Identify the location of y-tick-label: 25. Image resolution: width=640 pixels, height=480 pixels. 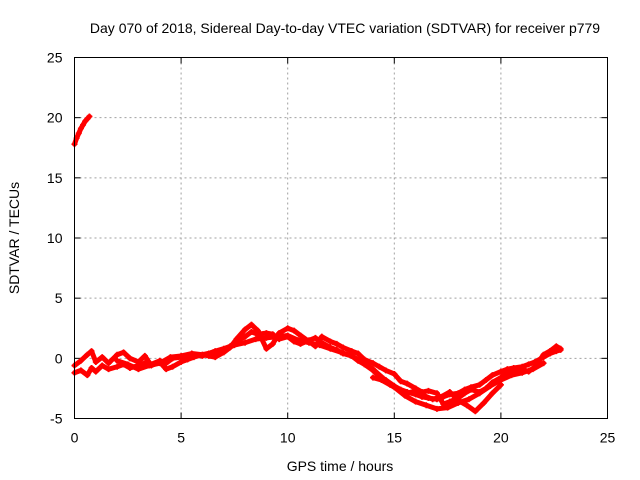
(55, 58).